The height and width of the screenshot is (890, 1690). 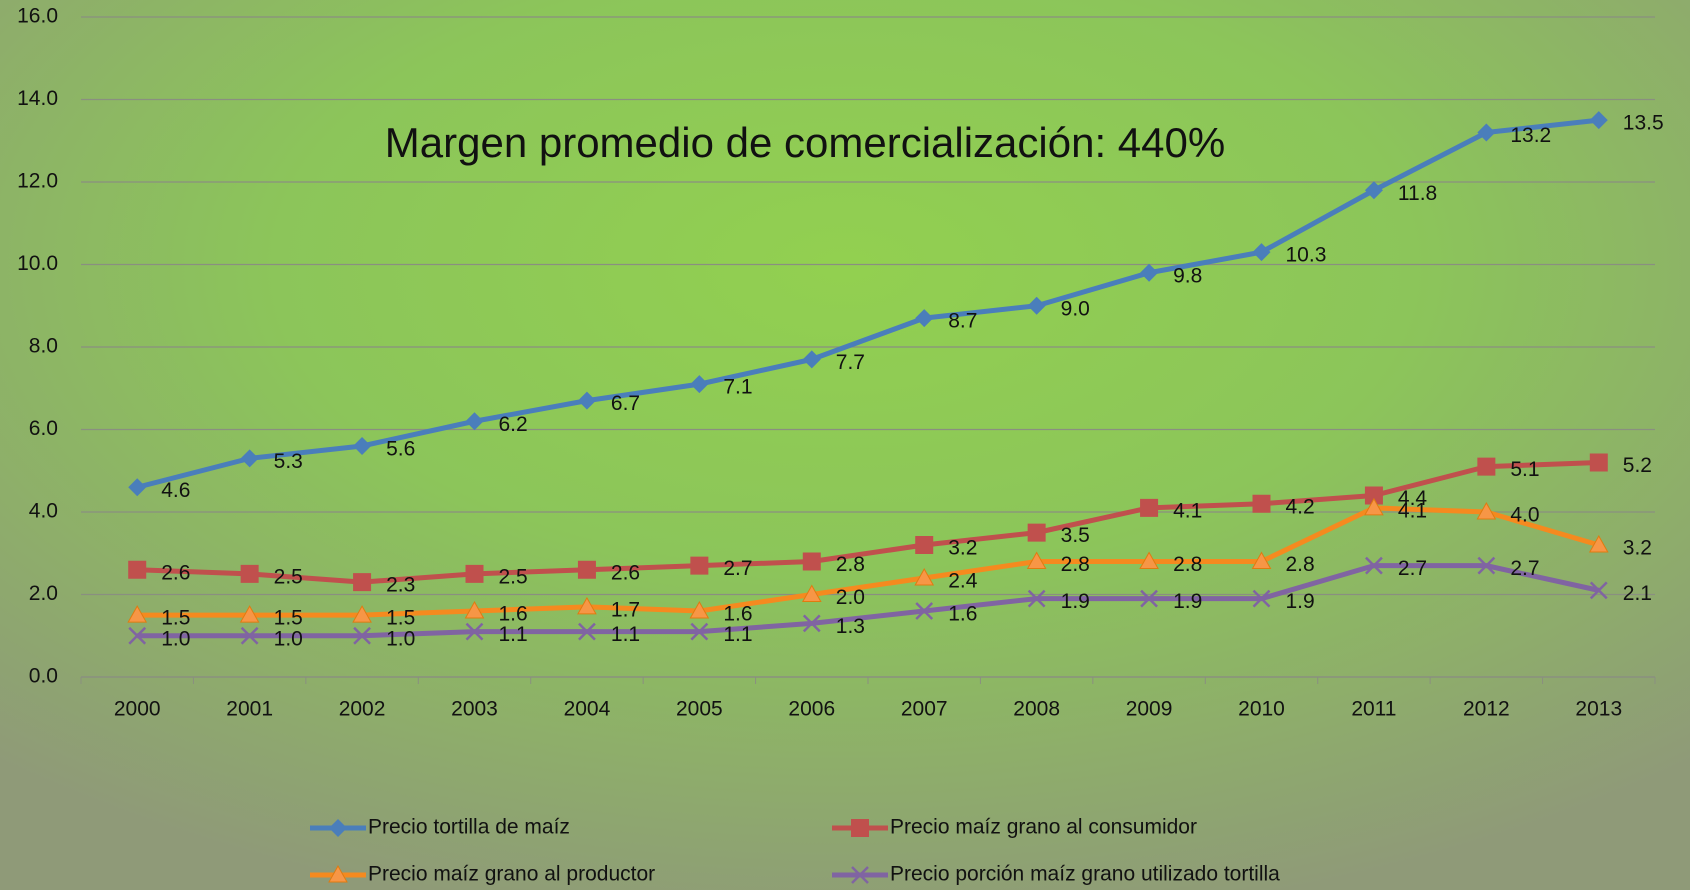 I want to click on y-tick-label: 4.0, so click(x=43, y=511).